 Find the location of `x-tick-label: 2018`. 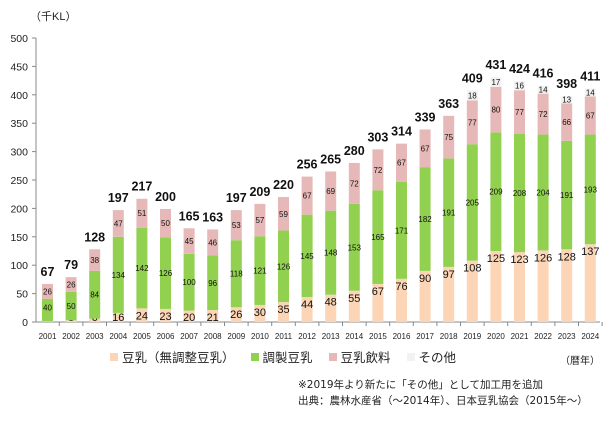

x-tick-label: 2018 is located at coordinates (449, 336).